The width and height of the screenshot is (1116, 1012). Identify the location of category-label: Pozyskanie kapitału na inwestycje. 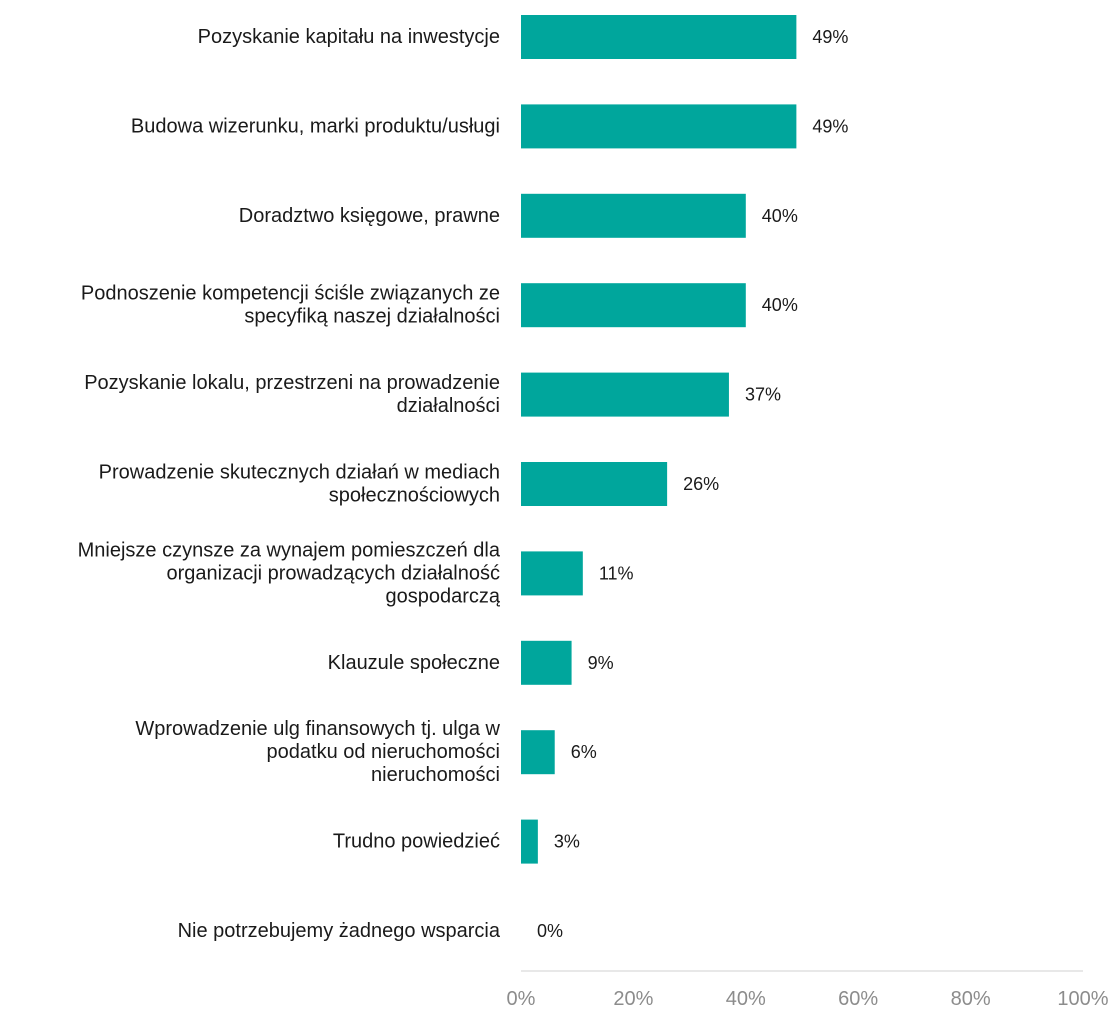
(349, 37).